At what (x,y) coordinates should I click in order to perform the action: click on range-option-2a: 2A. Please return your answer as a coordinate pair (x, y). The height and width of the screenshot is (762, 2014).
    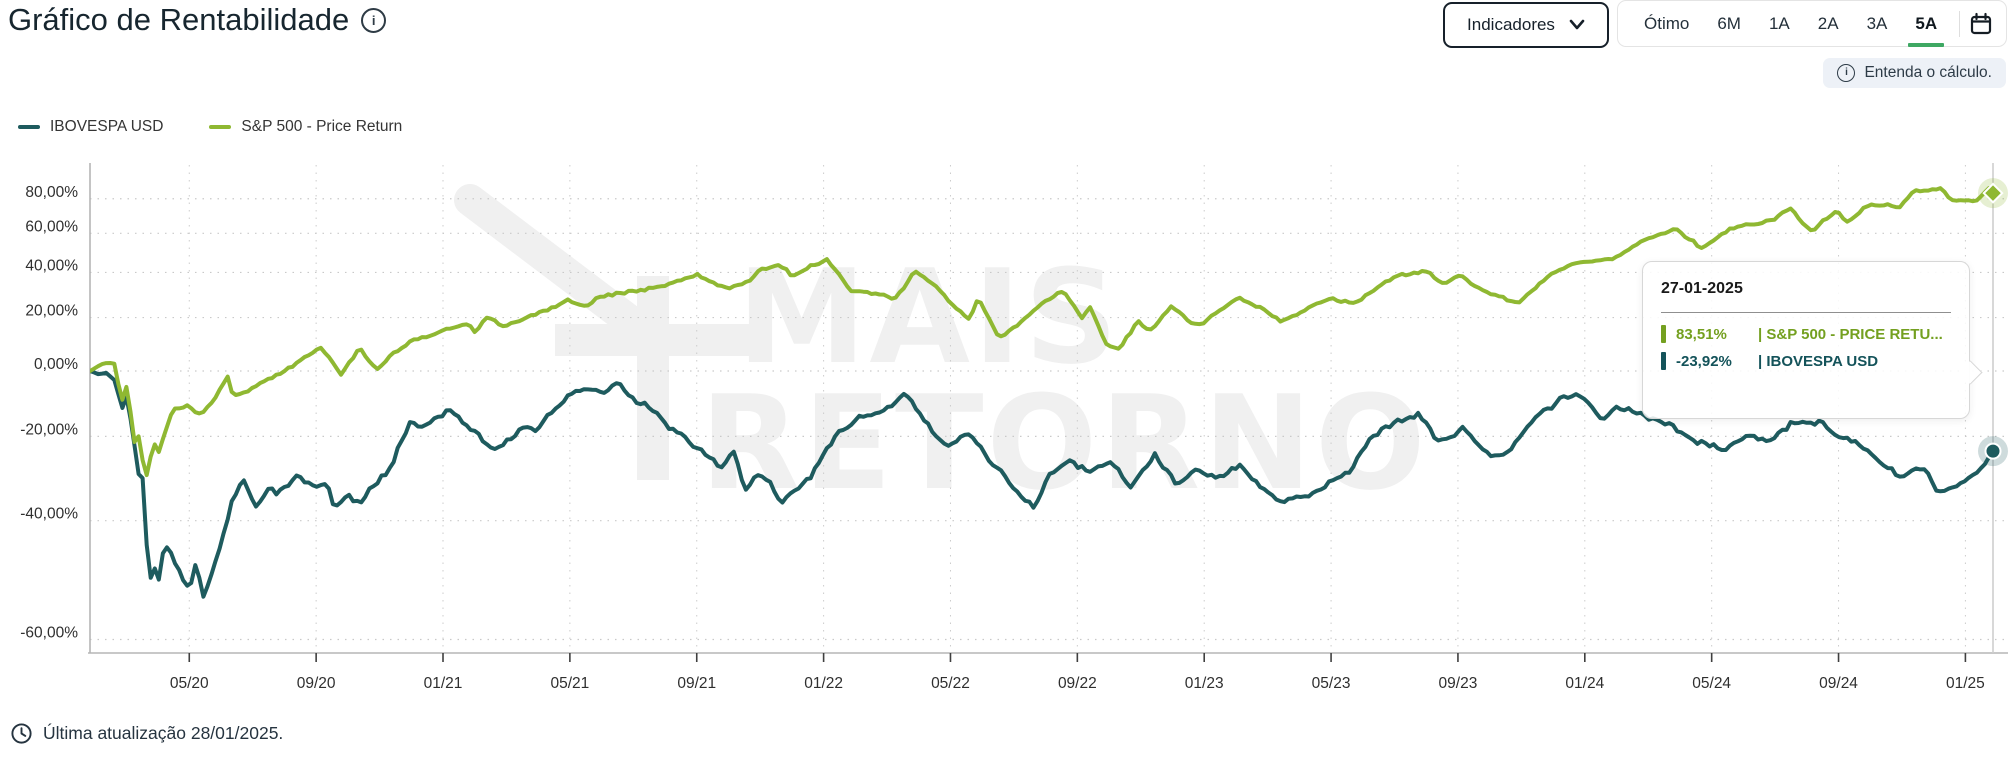
    Looking at the image, I should click on (1828, 23).